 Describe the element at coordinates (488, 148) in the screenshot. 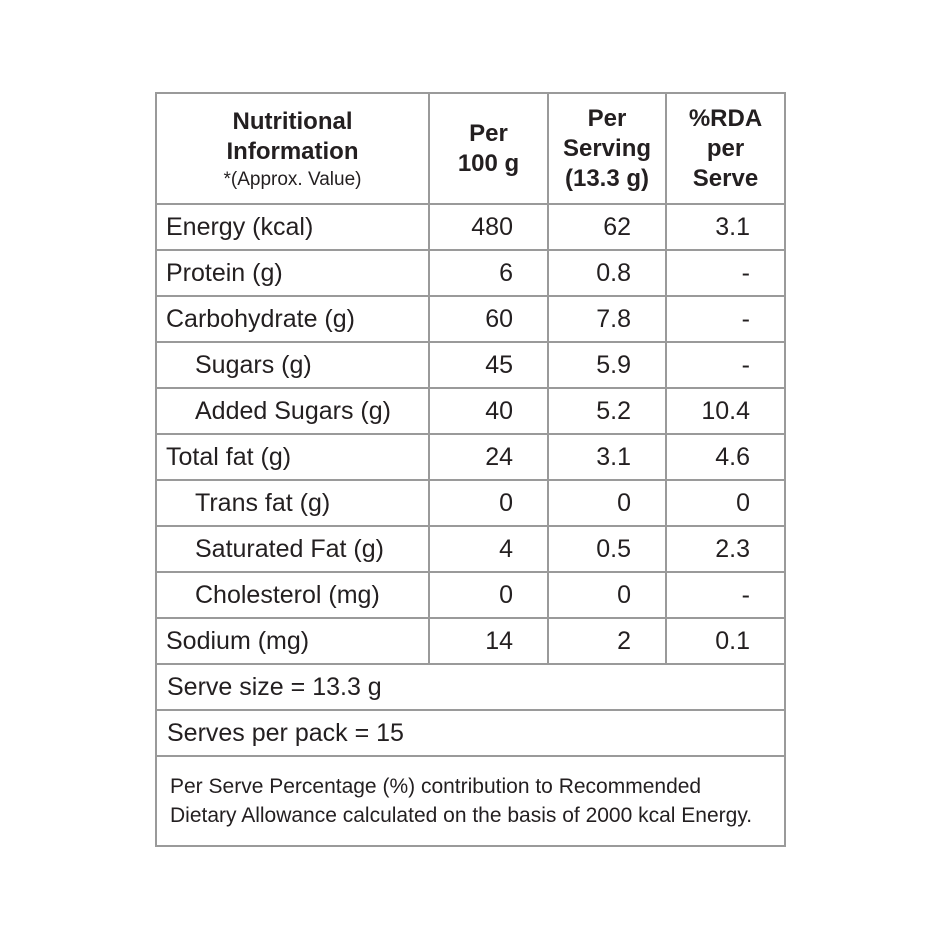

I see `header-per-100g: Per 100 g` at that location.